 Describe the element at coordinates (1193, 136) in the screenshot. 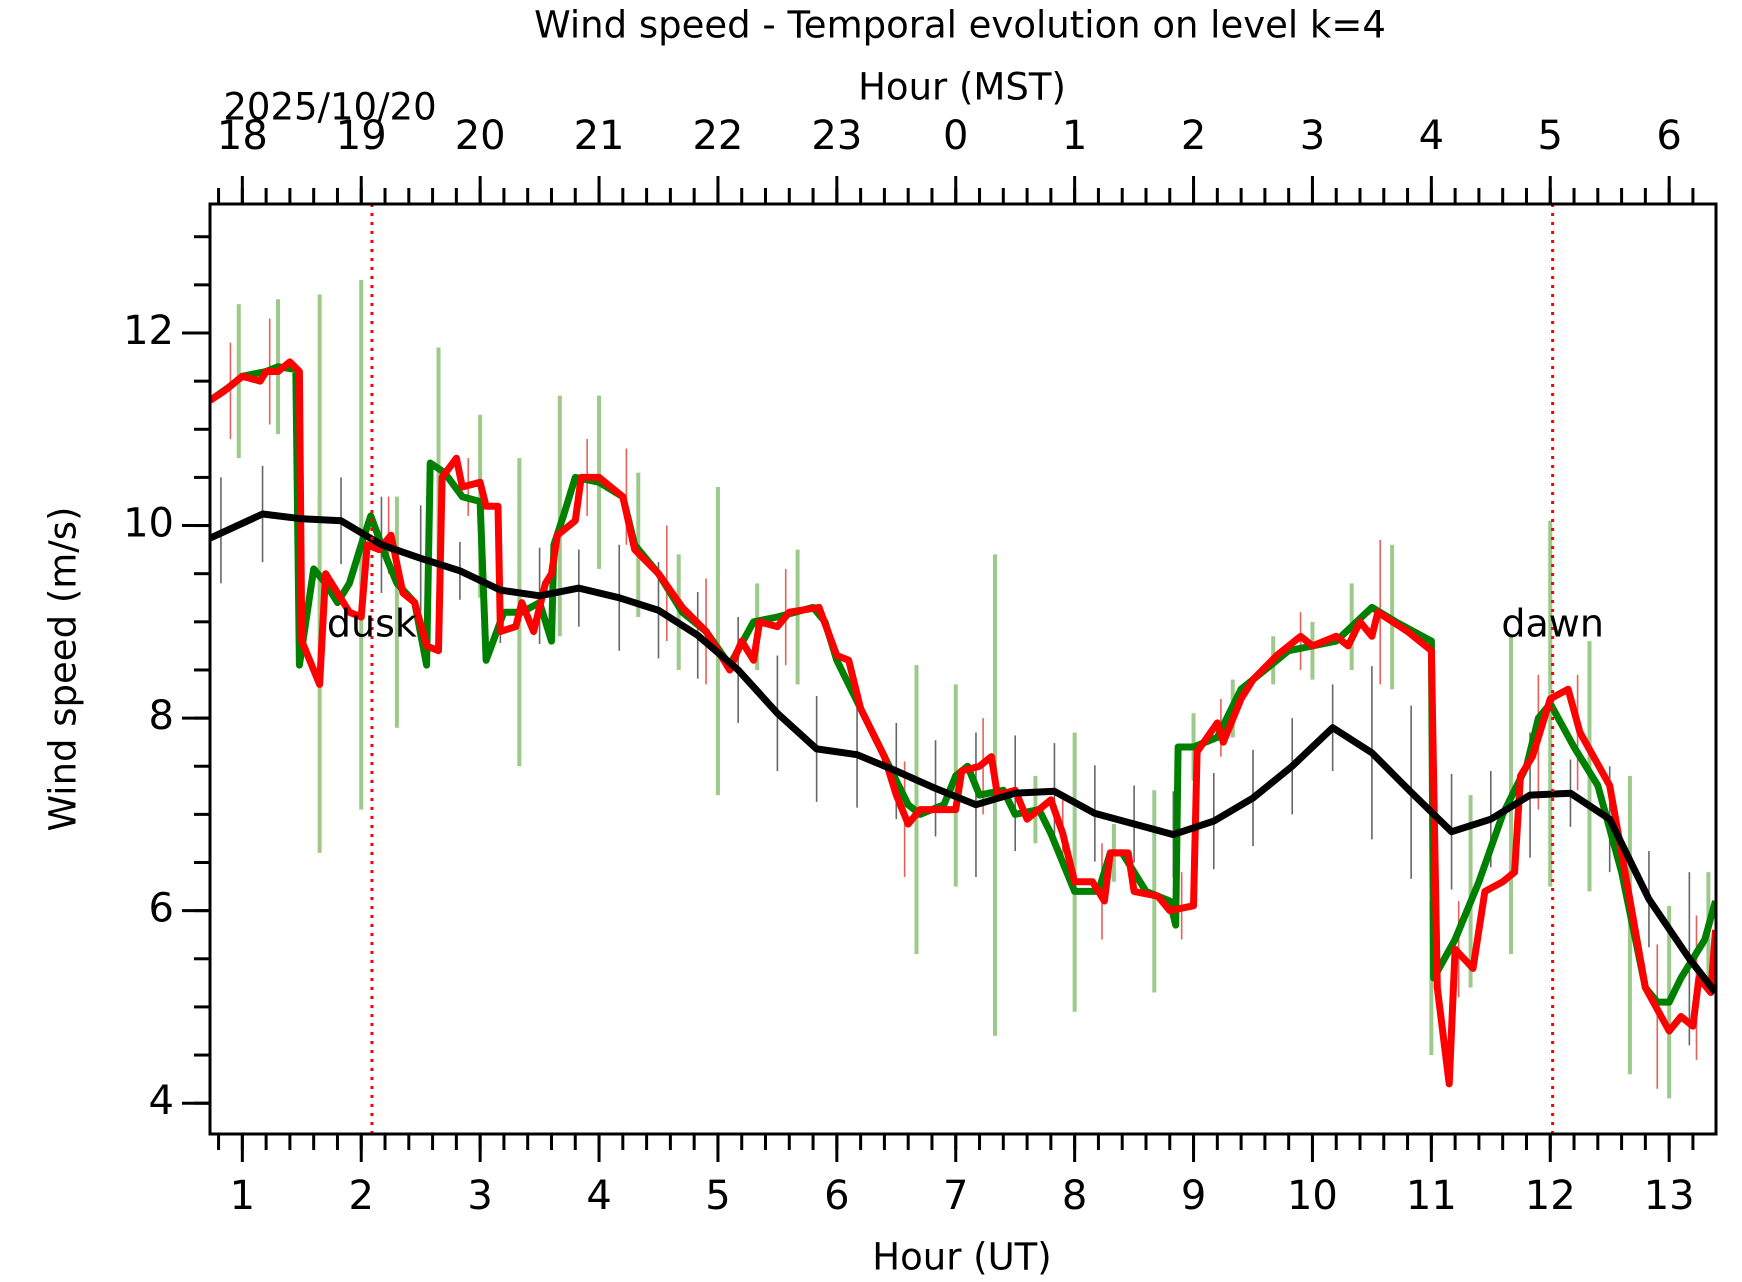

I see `x2-tick-label: 2` at that location.